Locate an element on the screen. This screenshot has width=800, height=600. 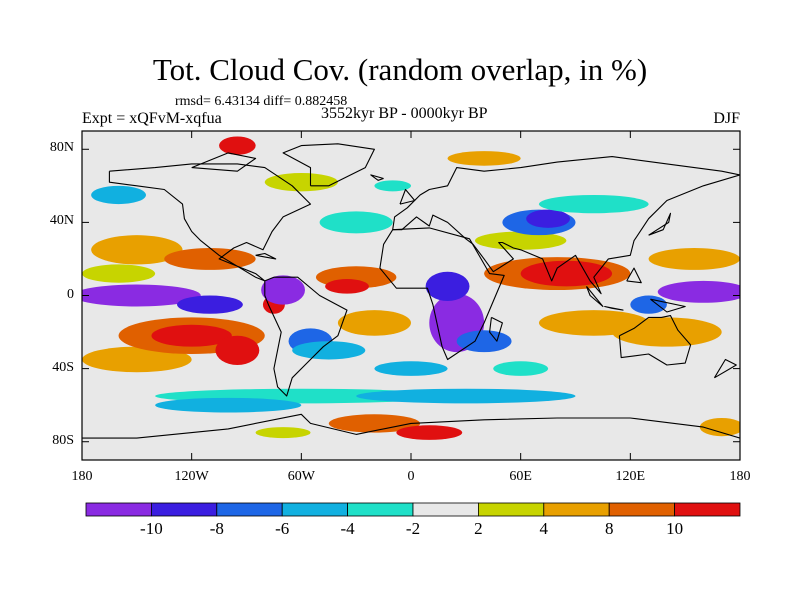
colorbar is located at coordinates (413, 509).